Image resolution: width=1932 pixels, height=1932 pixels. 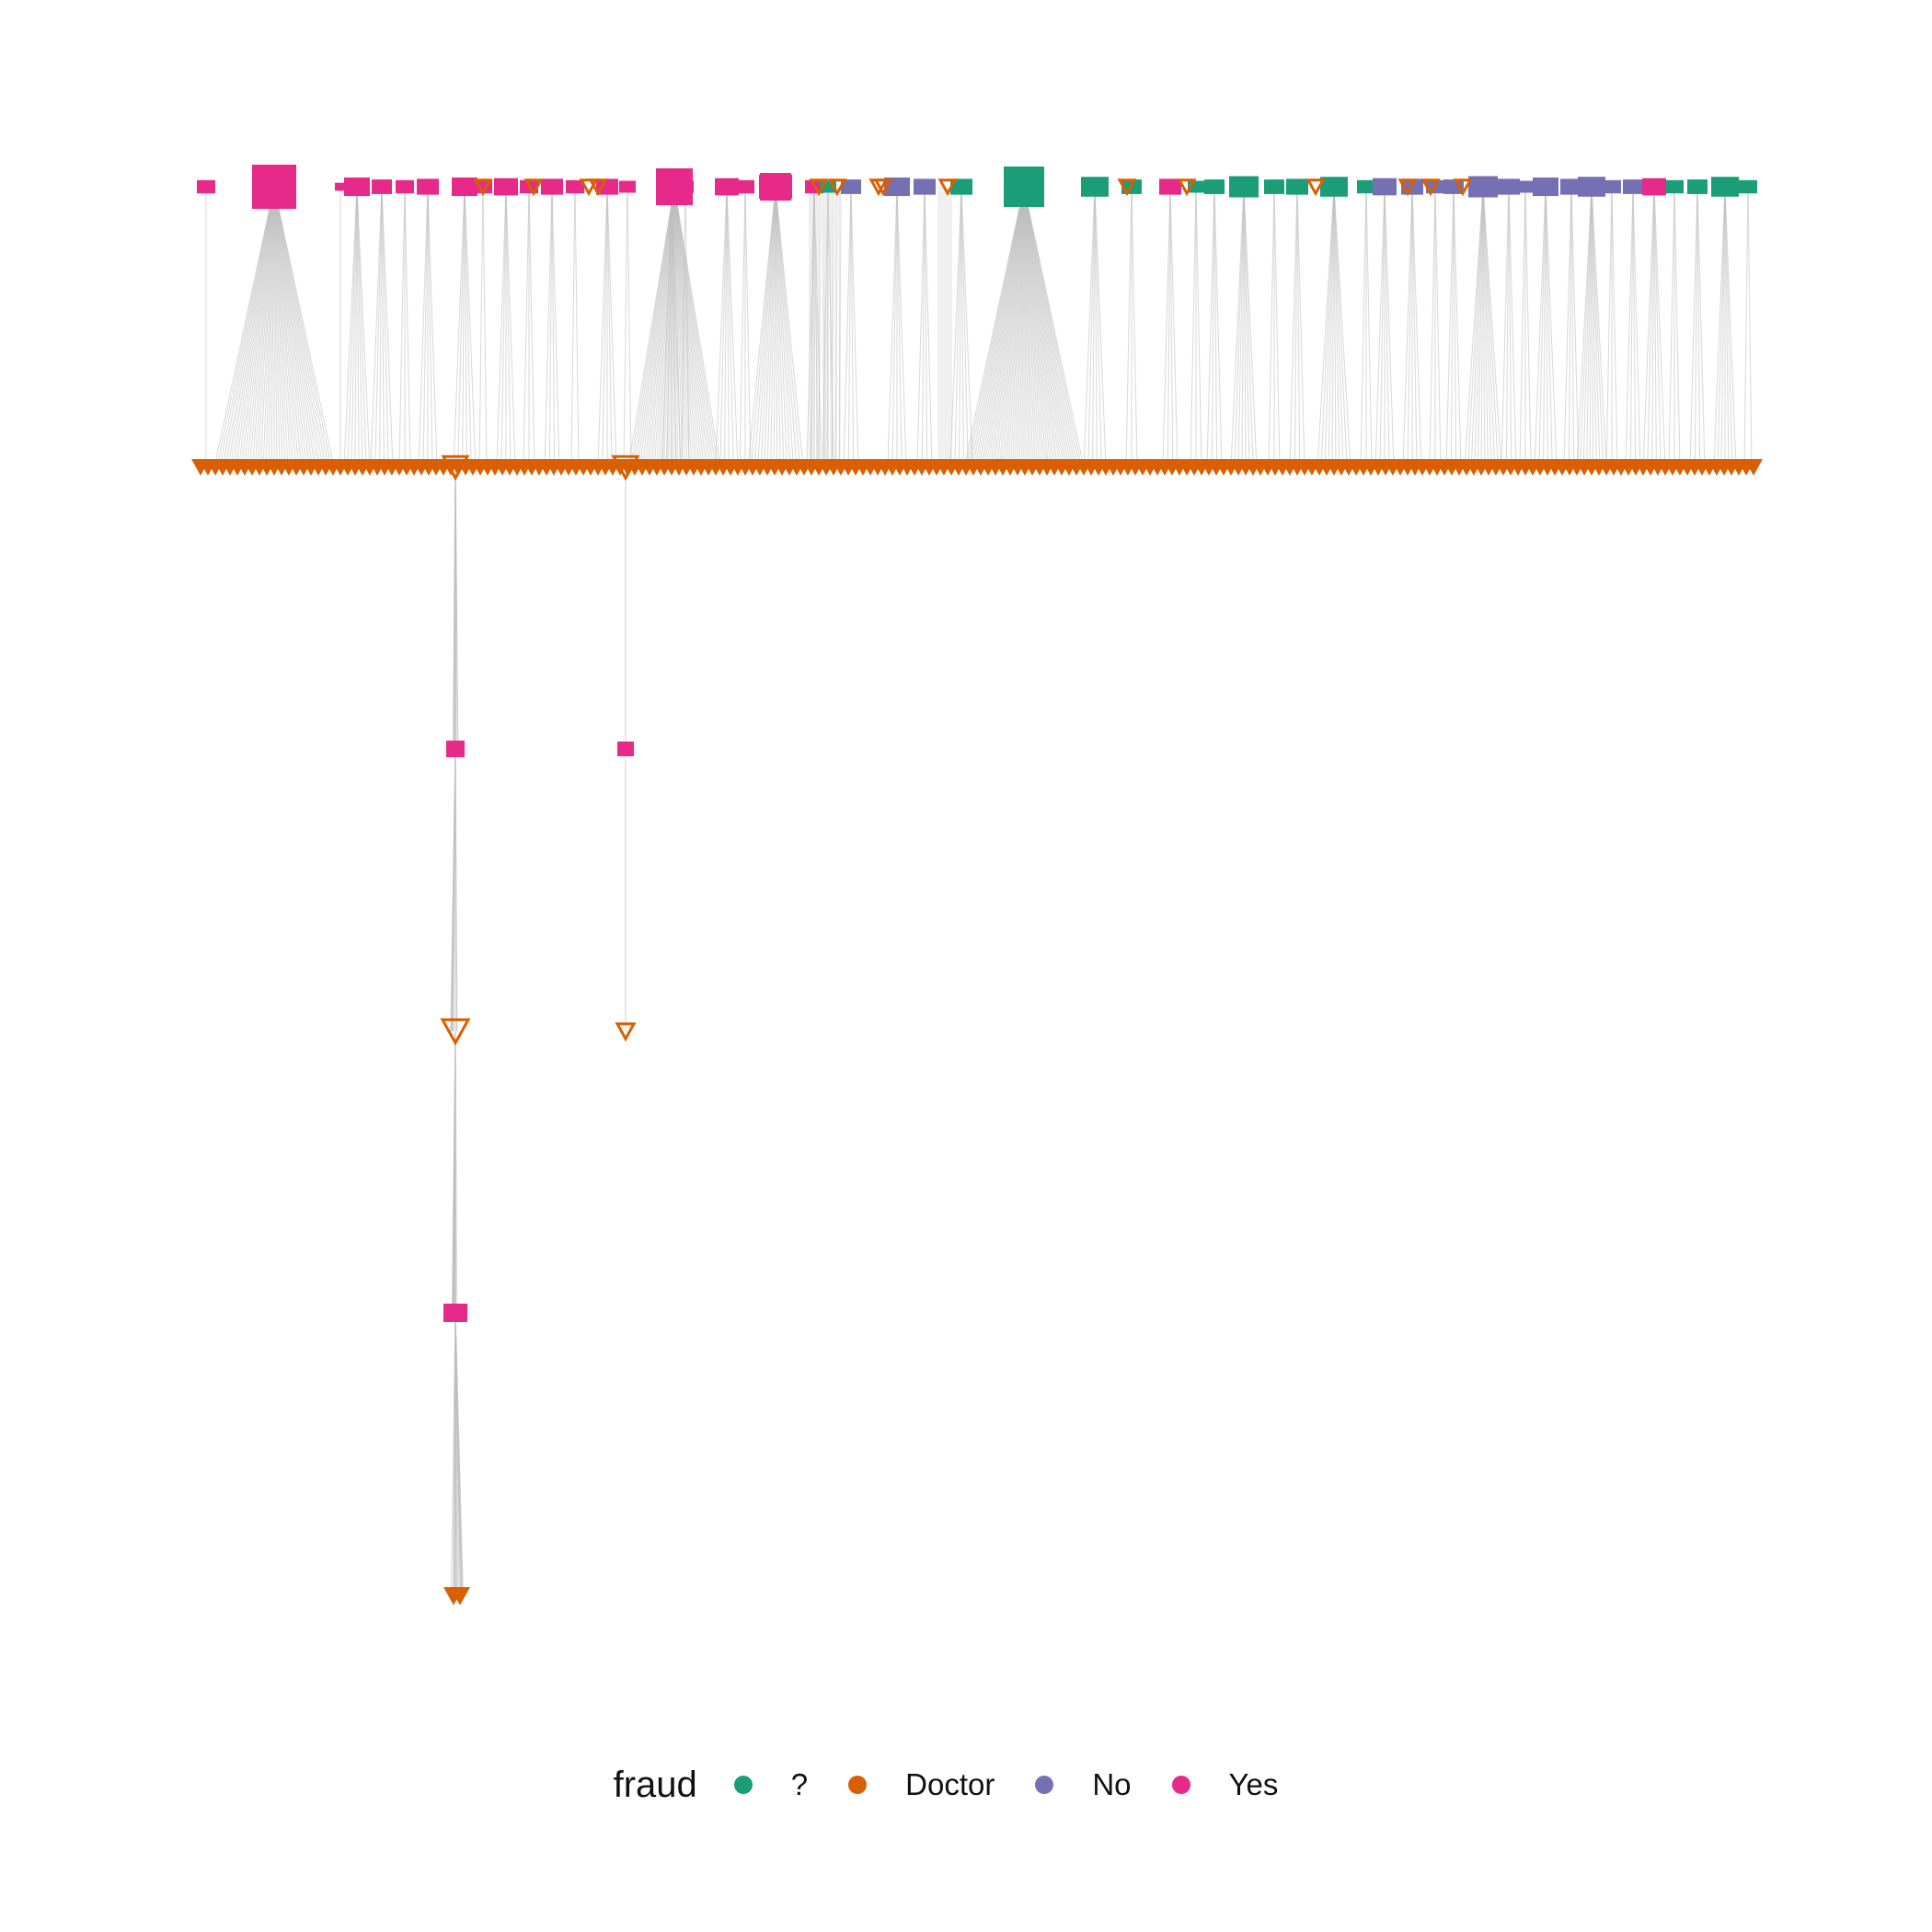 I want to click on legend-item-unknown: ?, so click(x=770, y=1784).